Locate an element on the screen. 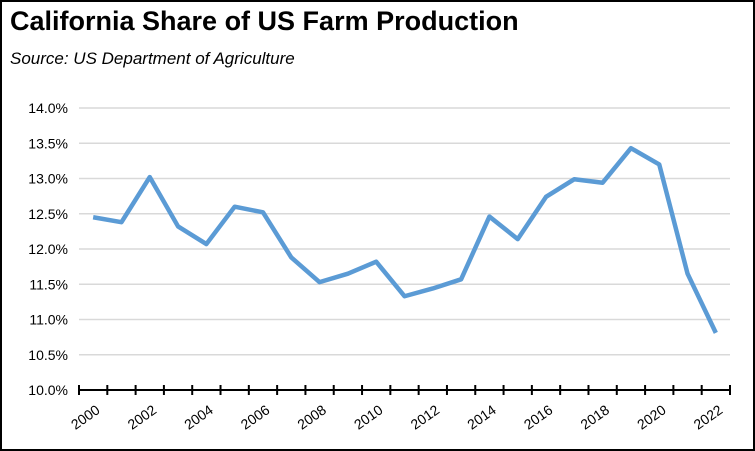  x-tick-label: 2004 is located at coordinates (198, 416).